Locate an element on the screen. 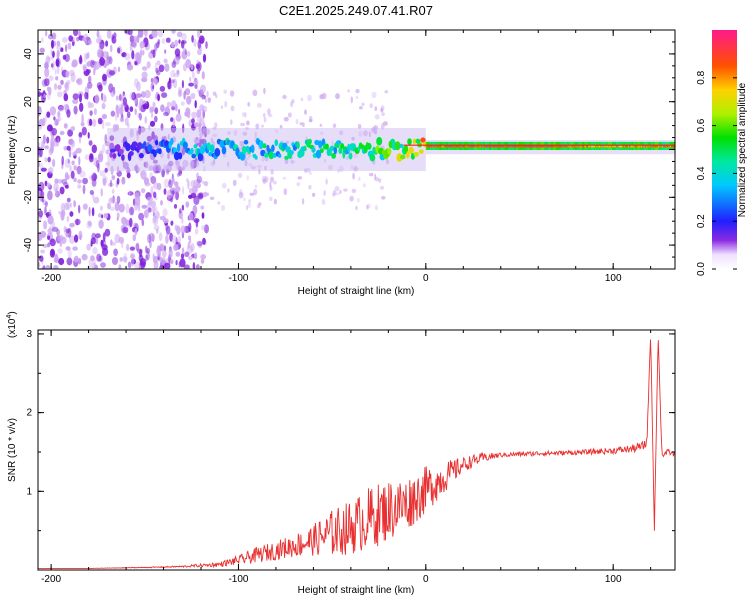 Image resolution: width=750 pixels, height=600 pixels. y-tick-label: 40 is located at coordinates (28, 54).